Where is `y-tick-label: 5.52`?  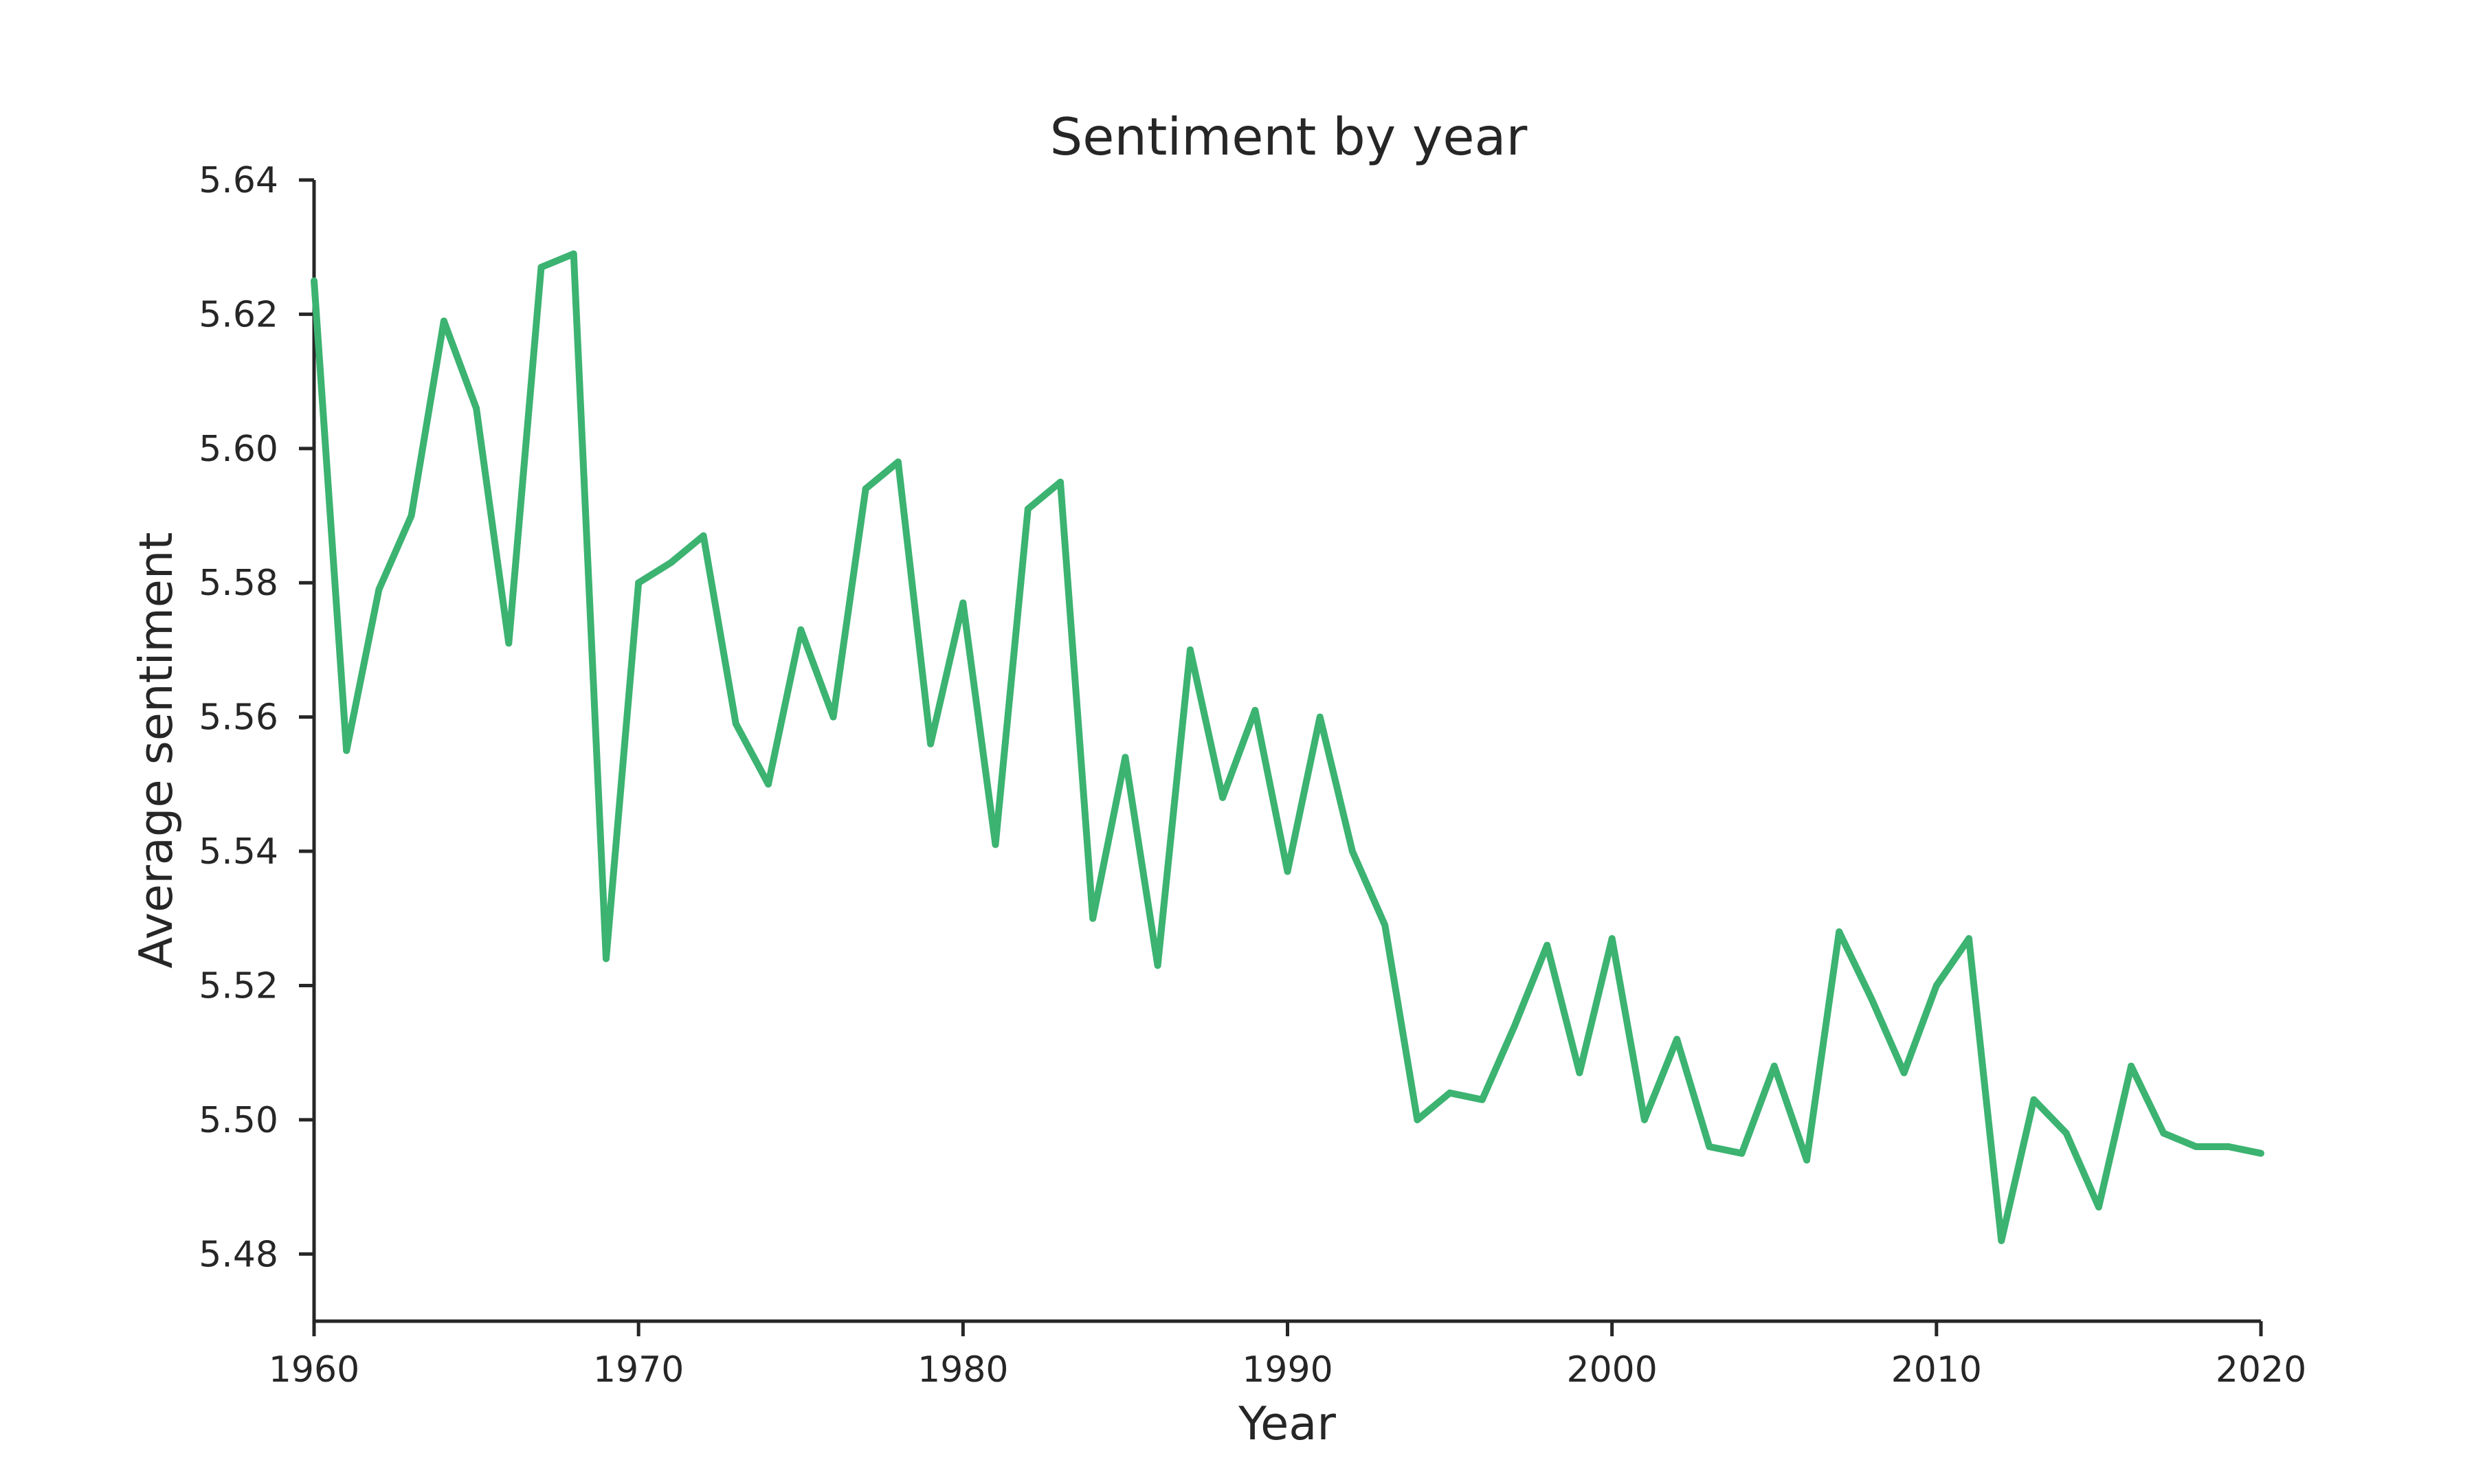 y-tick-label: 5.52 is located at coordinates (238, 986).